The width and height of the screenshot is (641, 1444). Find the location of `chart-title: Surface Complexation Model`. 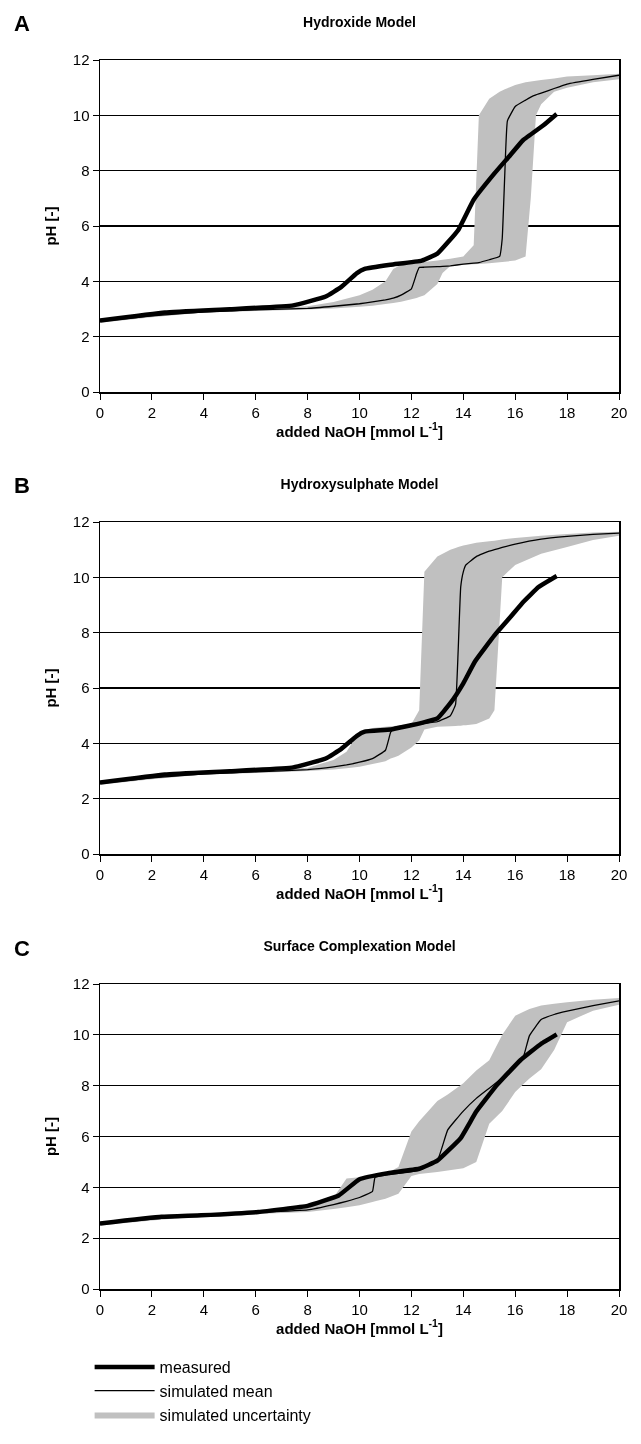

chart-title: Surface Complexation Model is located at coordinates (359, 945).